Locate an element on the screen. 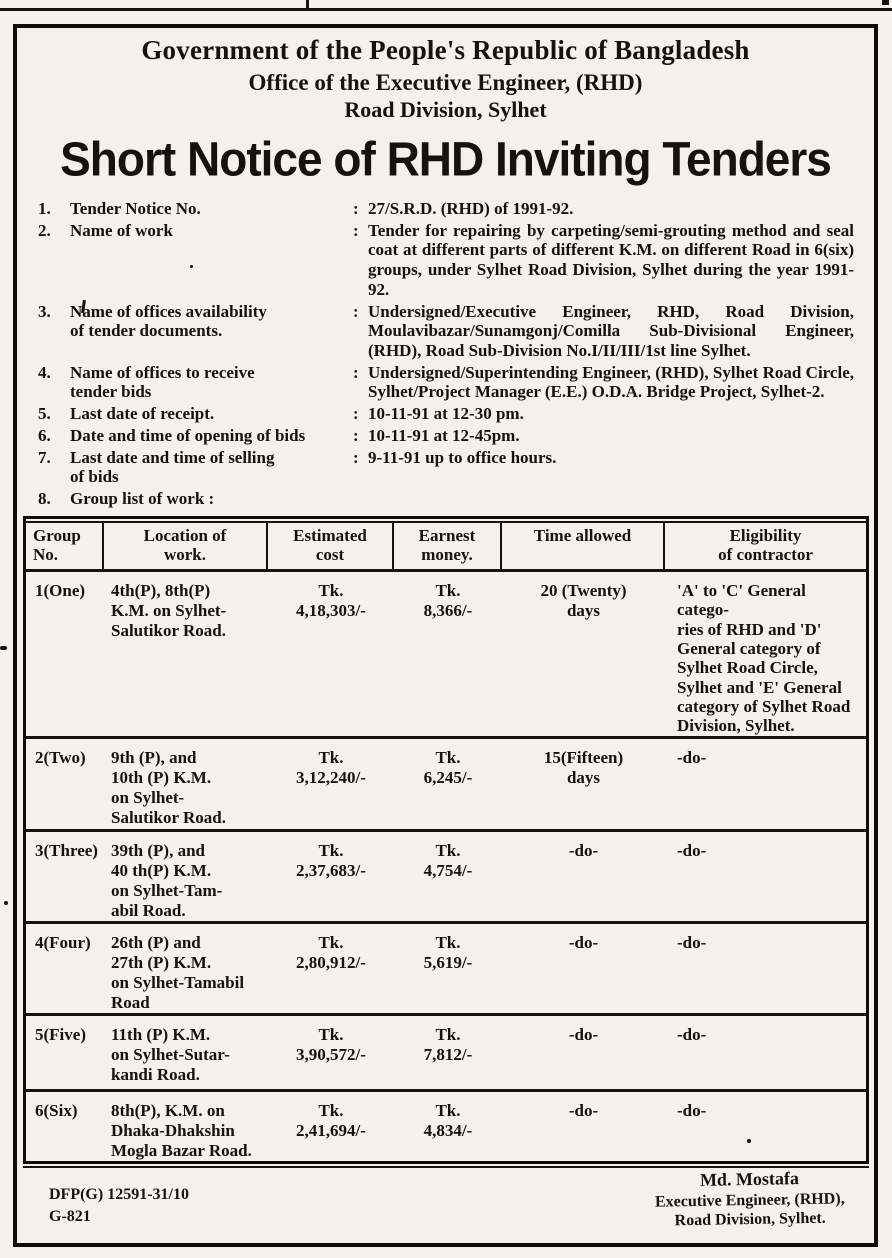  cell-earnest-money: Tk. 4,754/- is located at coordinates (448, 860).